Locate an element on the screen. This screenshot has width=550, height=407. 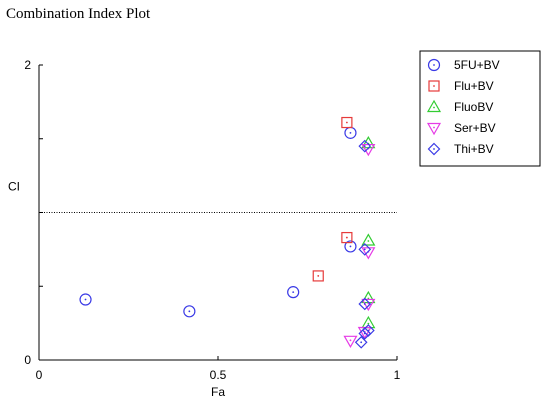
y-axis-label: CI is located at coordinates (14, 186).